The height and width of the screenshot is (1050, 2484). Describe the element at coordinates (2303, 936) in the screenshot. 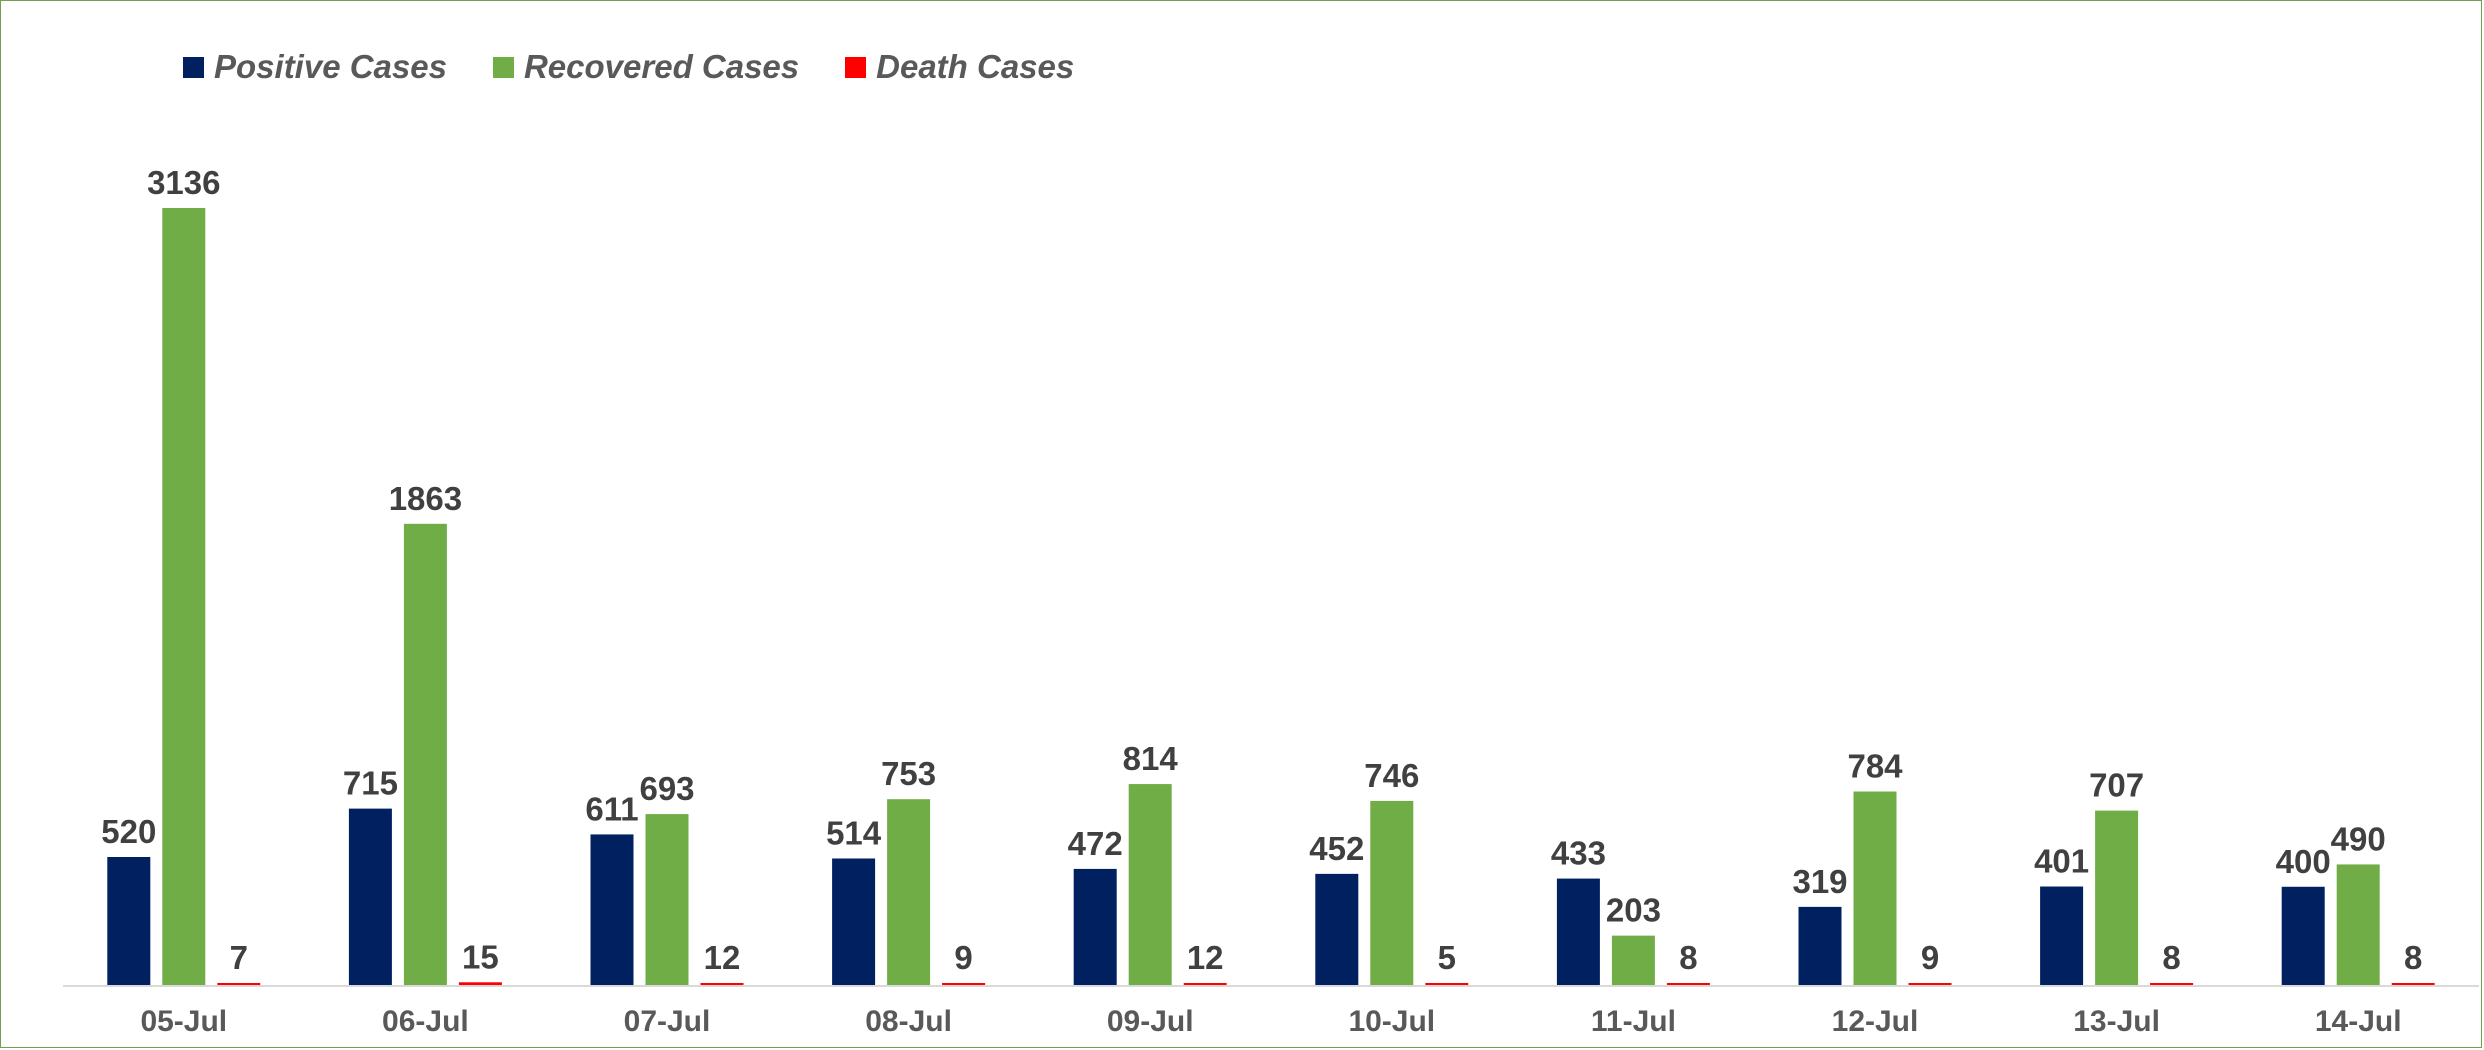

I see `bar-positive-cases-14-jul` at that location.